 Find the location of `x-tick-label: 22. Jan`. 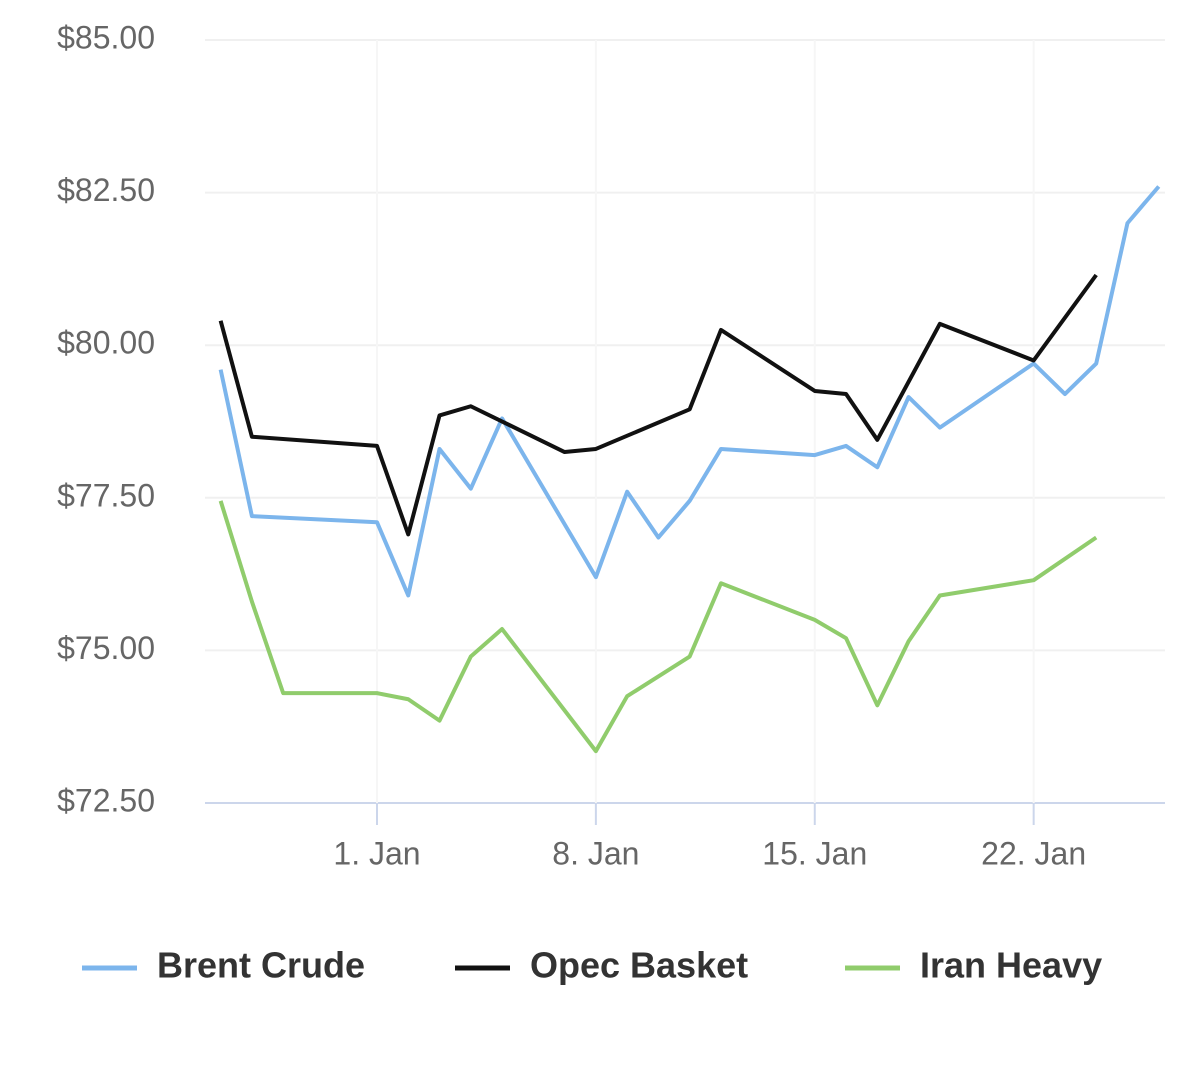

x-tick-label: 22. Jan is located at coordinates (1033, 853).